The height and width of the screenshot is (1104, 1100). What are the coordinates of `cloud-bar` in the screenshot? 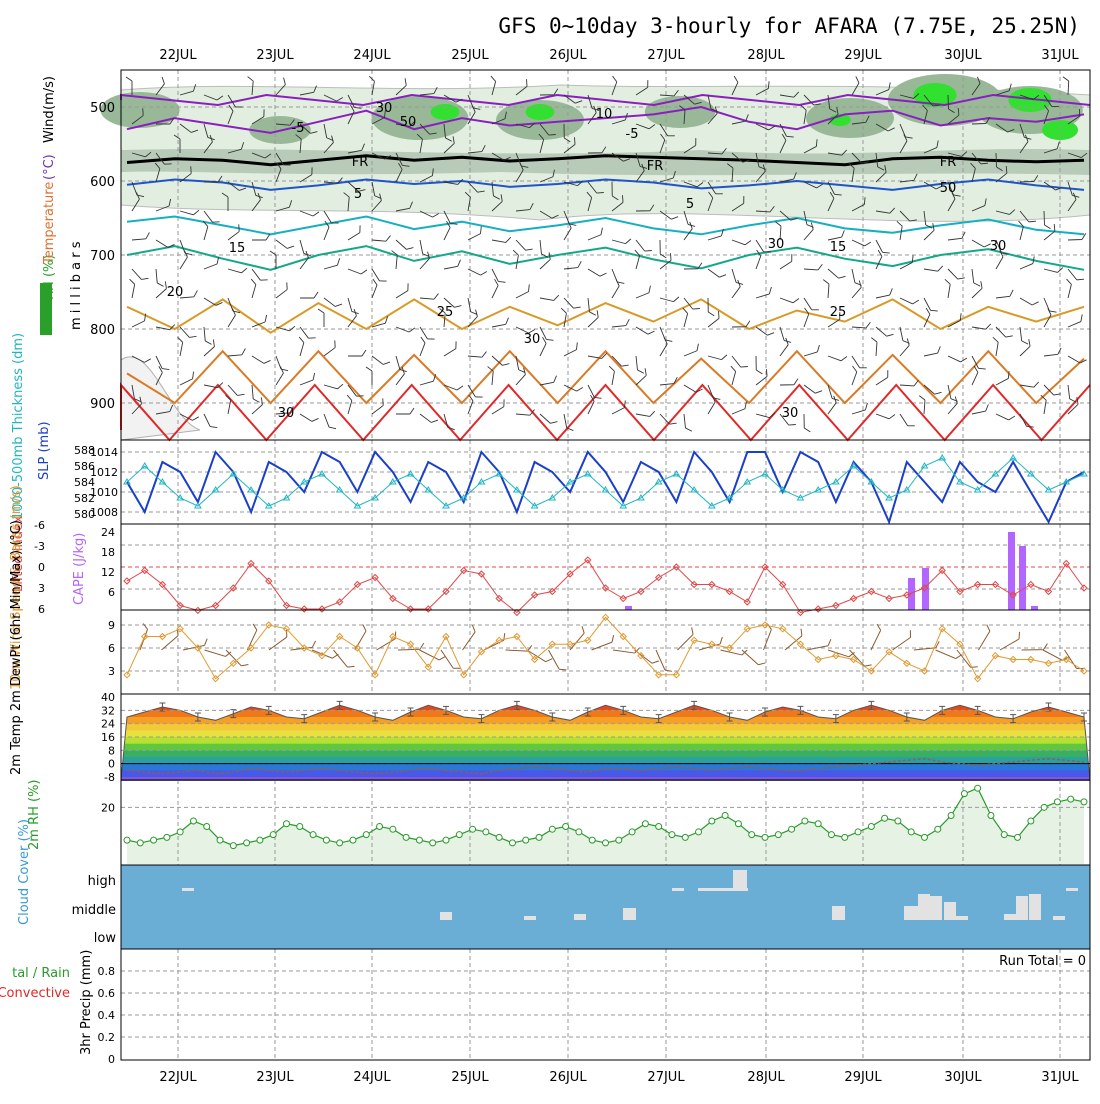 It's located at (1010, 917).